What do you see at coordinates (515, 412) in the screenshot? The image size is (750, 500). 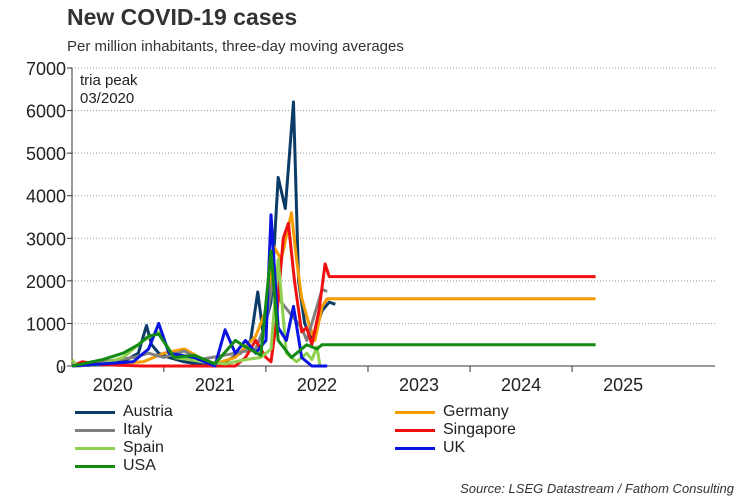 I see `legend-item-germany: Germany` at bounding box center [515, 412].